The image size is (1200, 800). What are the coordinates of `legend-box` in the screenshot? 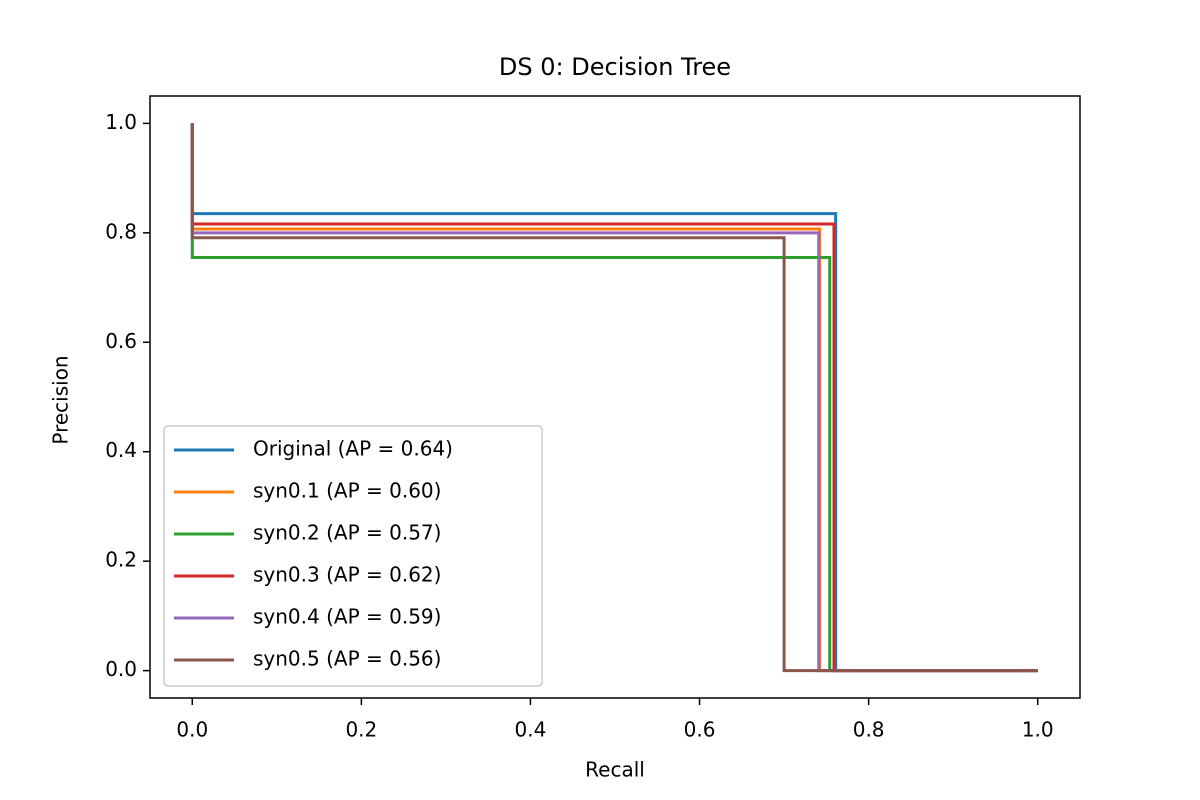 It's located at (353, 556).